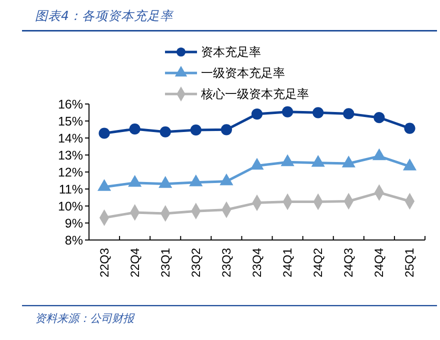 The image size is (440, 340). Describe the element at coordinates (195, 263) in the screenshot. I see `x-tick-label: 23Q2` at that location.